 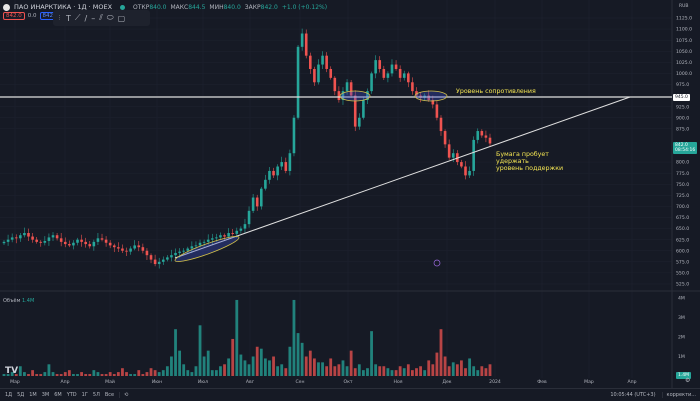 What do you see at coordinates (63, 7) in the screenshot?
I see `symbol-title: ПАО ИНАРКТИКА · 1Д · MOEX` at bounding box center [63, 7].